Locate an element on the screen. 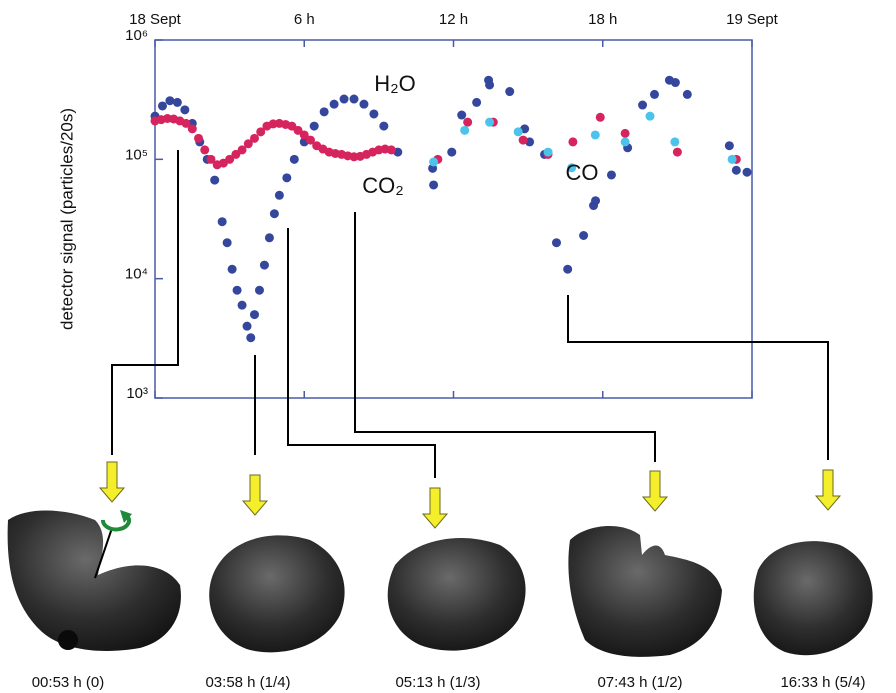 This screenshot has width=896, height=693. y-tick-label: 10³ is located at coordinates (137, 393).